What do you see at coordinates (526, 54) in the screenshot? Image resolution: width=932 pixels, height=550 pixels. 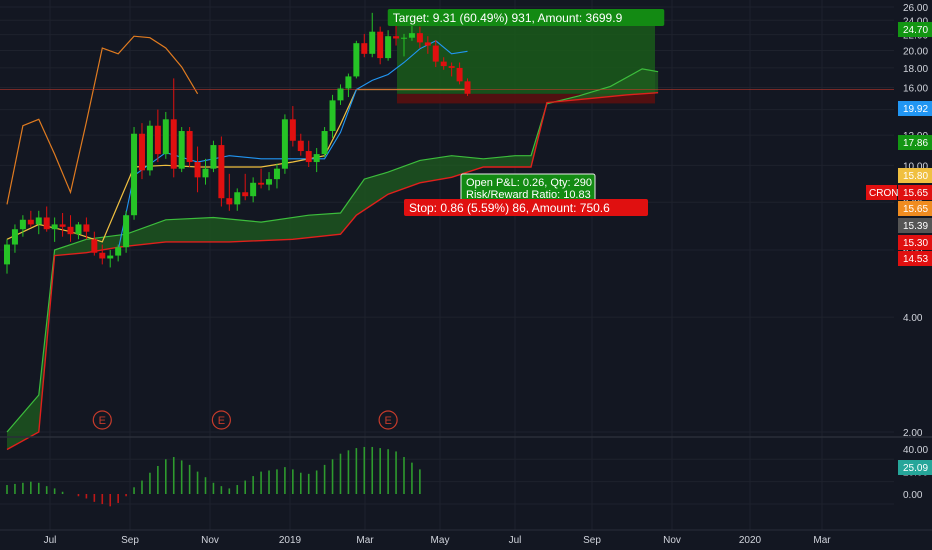 I see `target-zone` at bounding box center [526, 54].